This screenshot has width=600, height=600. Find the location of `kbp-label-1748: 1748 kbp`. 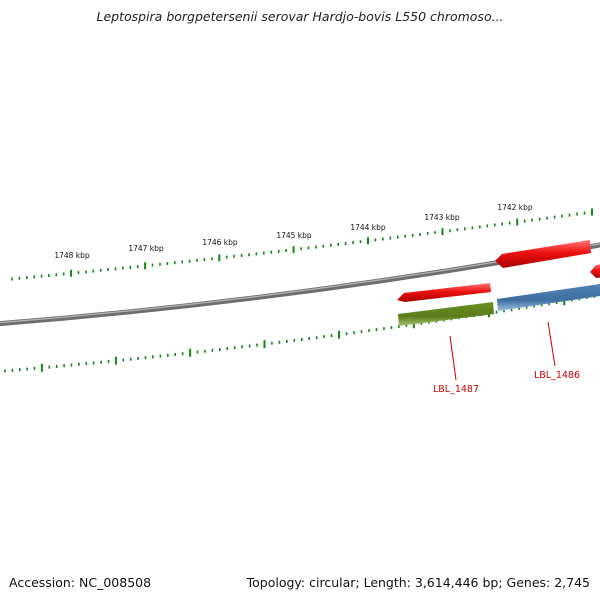

kbp-label-1748: 1748 kbp is located at coordinates (72, 255).